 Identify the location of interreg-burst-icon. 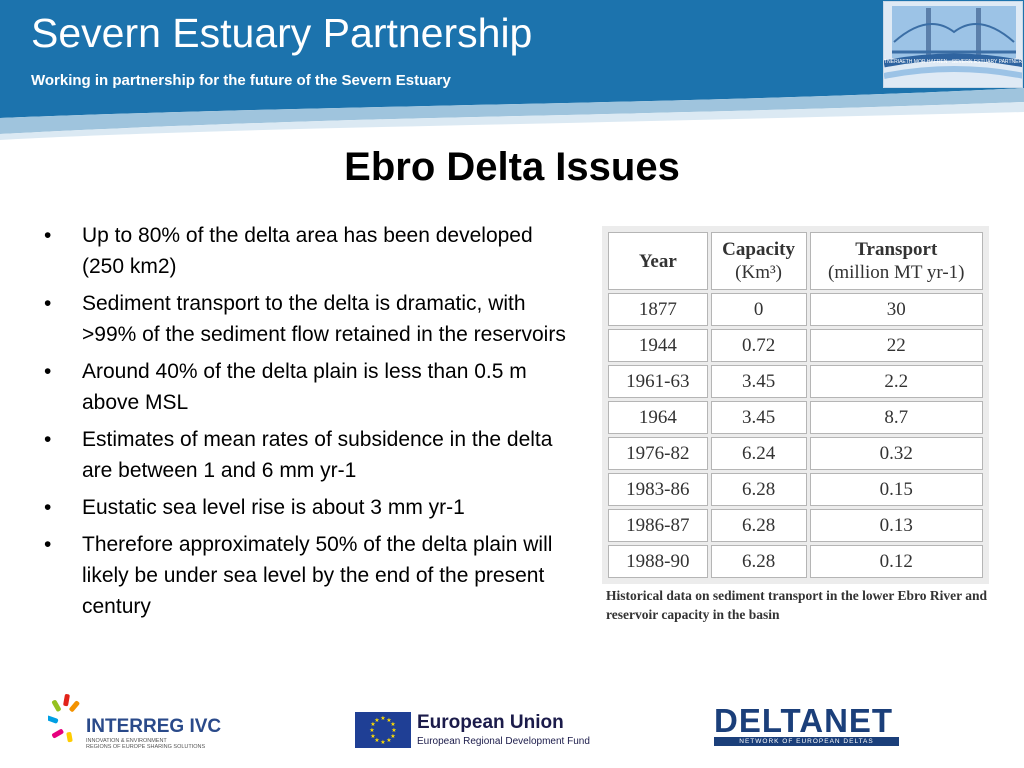
(64, 718).